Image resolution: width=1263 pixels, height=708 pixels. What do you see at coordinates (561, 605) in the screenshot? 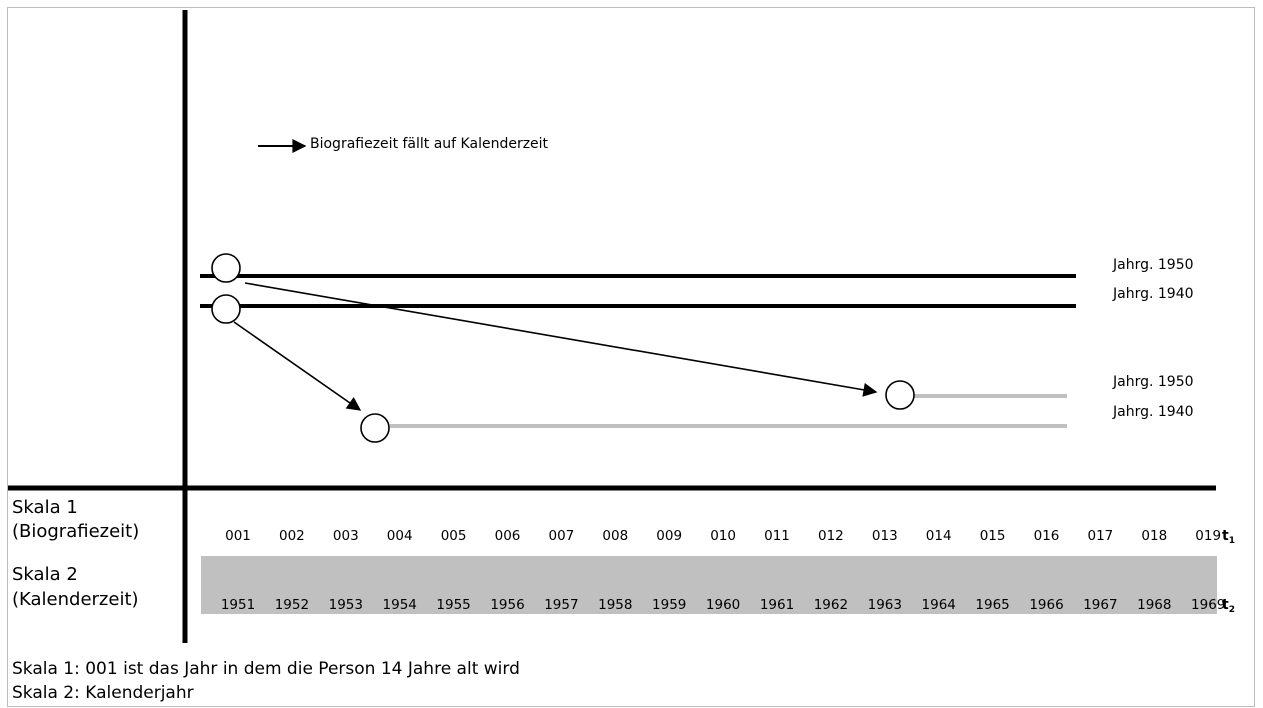
I see `scale2-tick-1957: 1957` at bounding box center [561, 605].